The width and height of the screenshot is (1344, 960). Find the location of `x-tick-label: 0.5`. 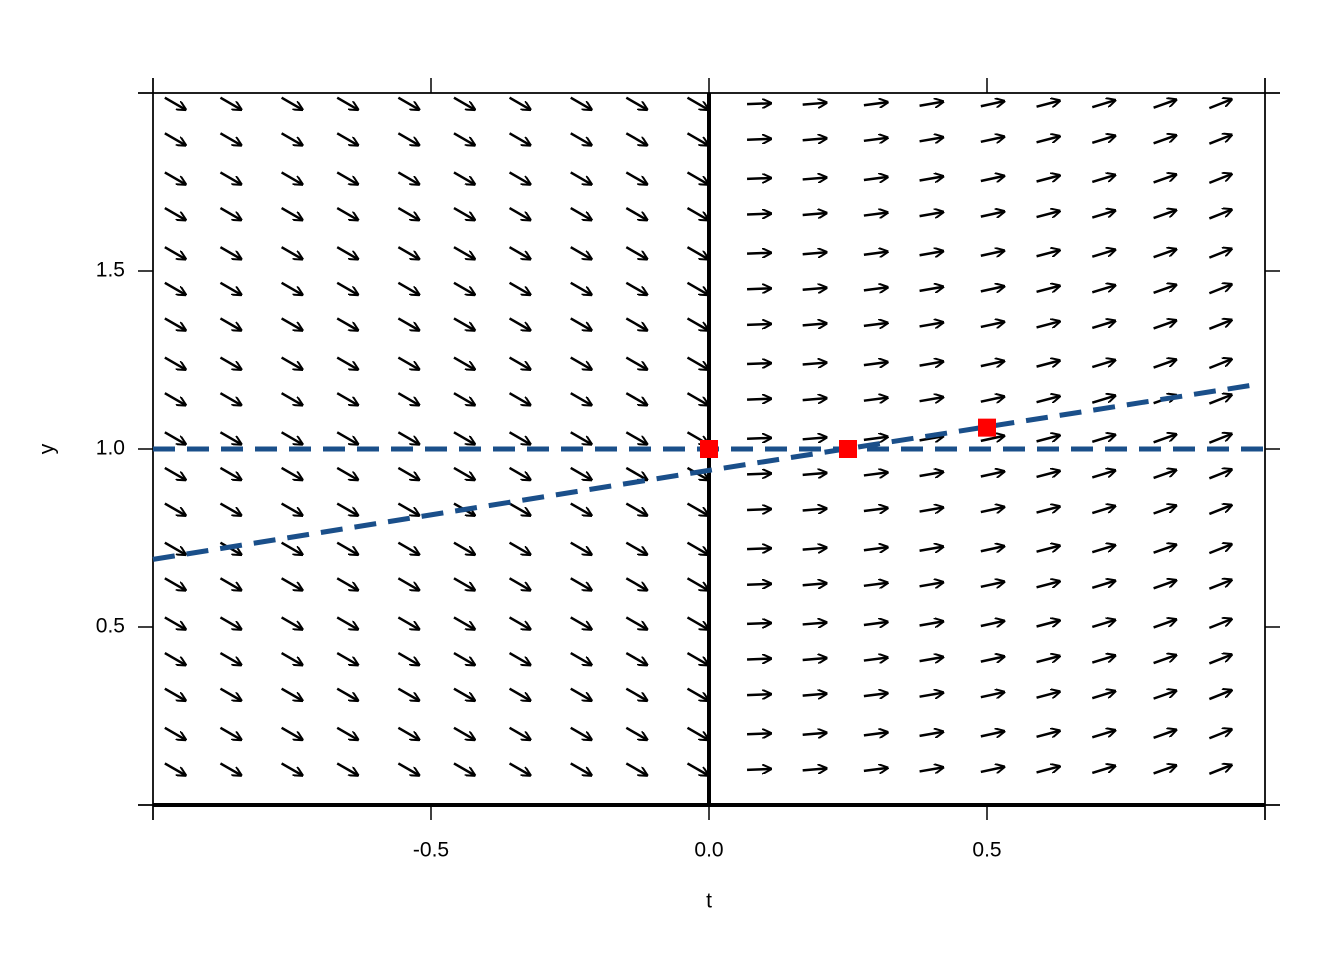

x-tick-label: 0.5 is located at coordinates (986, 850).